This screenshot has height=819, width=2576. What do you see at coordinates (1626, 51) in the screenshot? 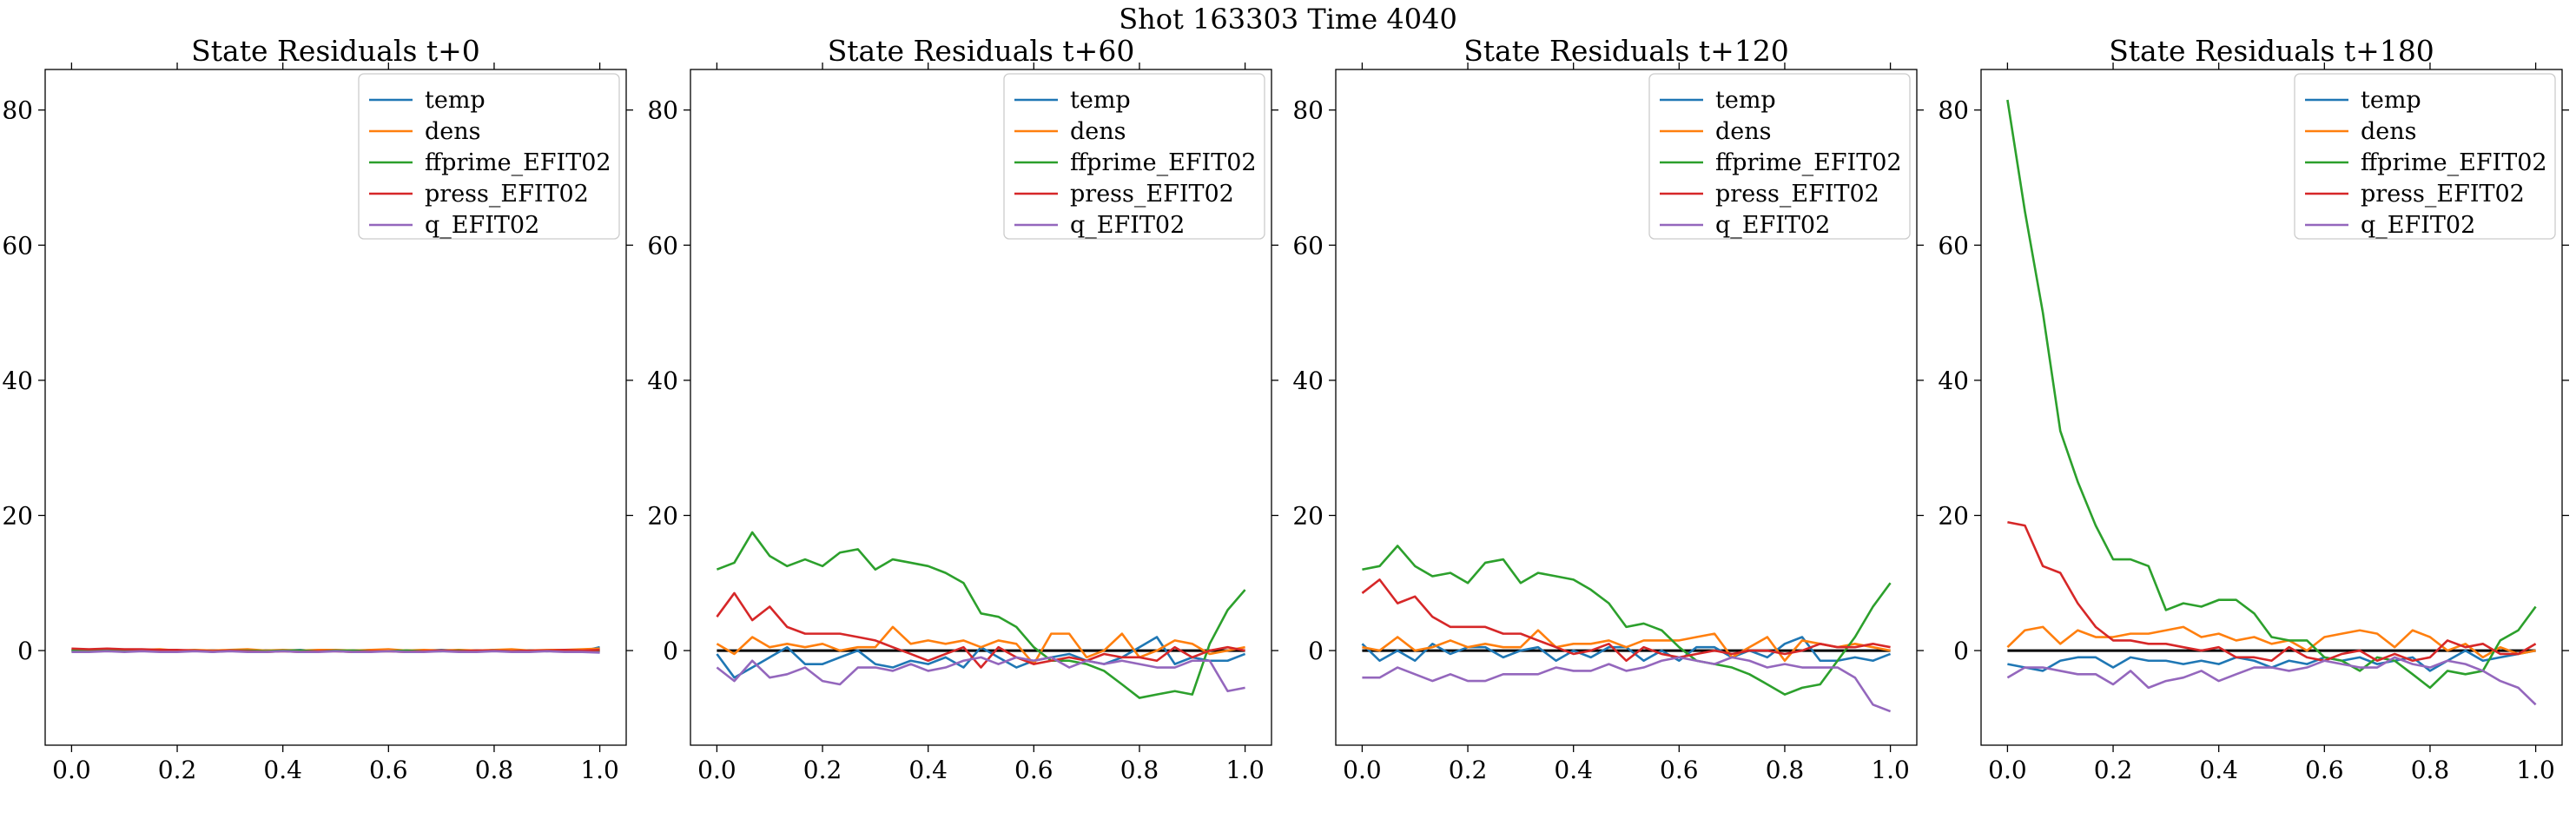
I see `panel-title: State Residuals t+120` at bounding box center [1626, 51].